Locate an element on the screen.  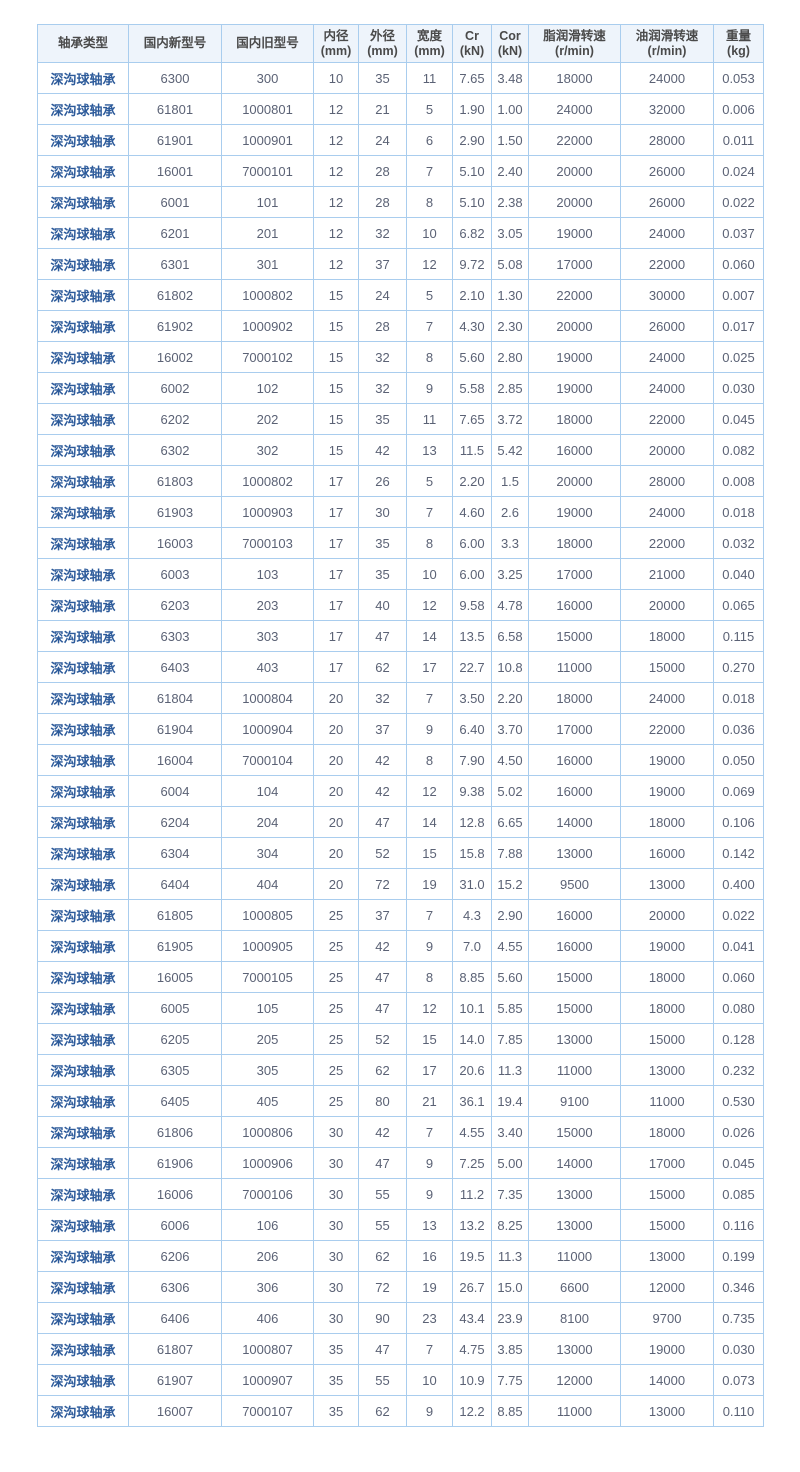
cell-oil-speed: 24000 is located at coordinates (667, 78).